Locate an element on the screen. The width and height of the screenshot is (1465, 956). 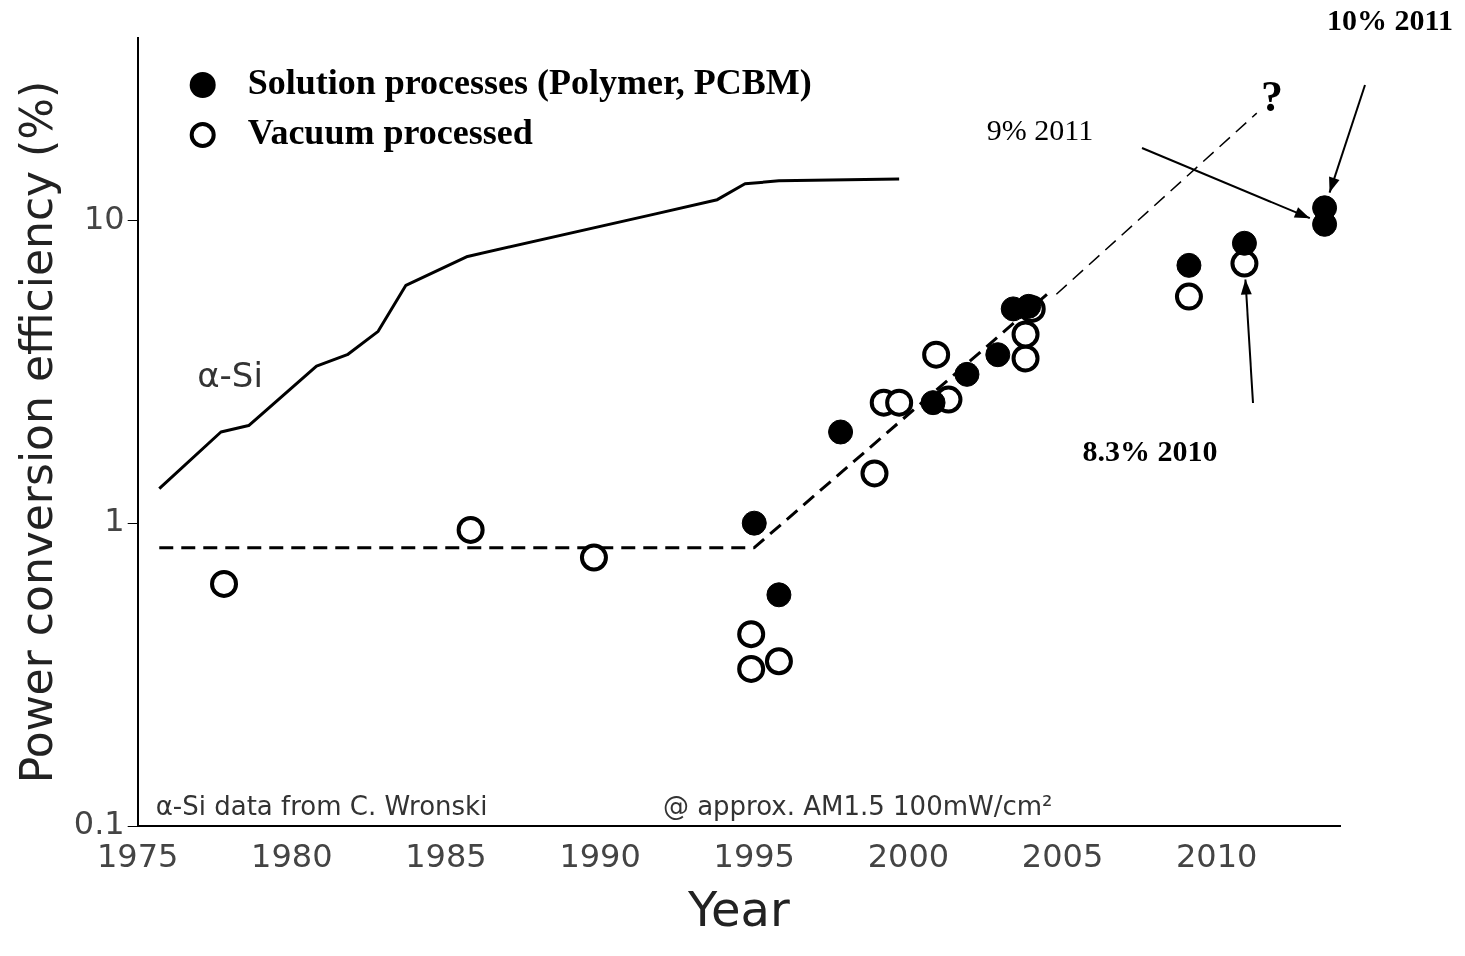
x-tick-label: 1995 is located at coordinates (754, 855).